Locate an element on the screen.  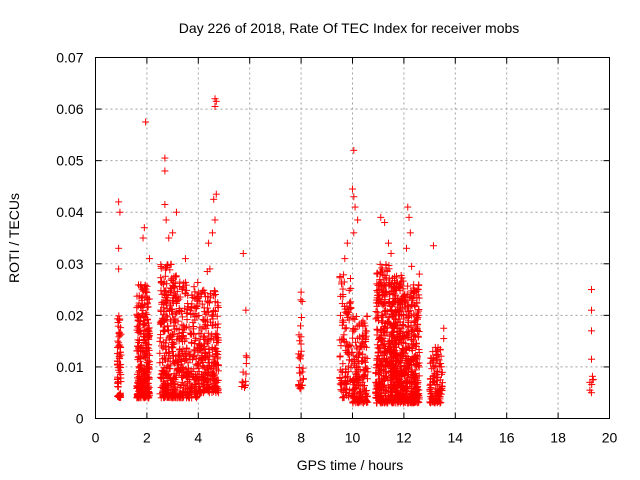
x-tick-label: 12 is located at coordinates (404, 438).